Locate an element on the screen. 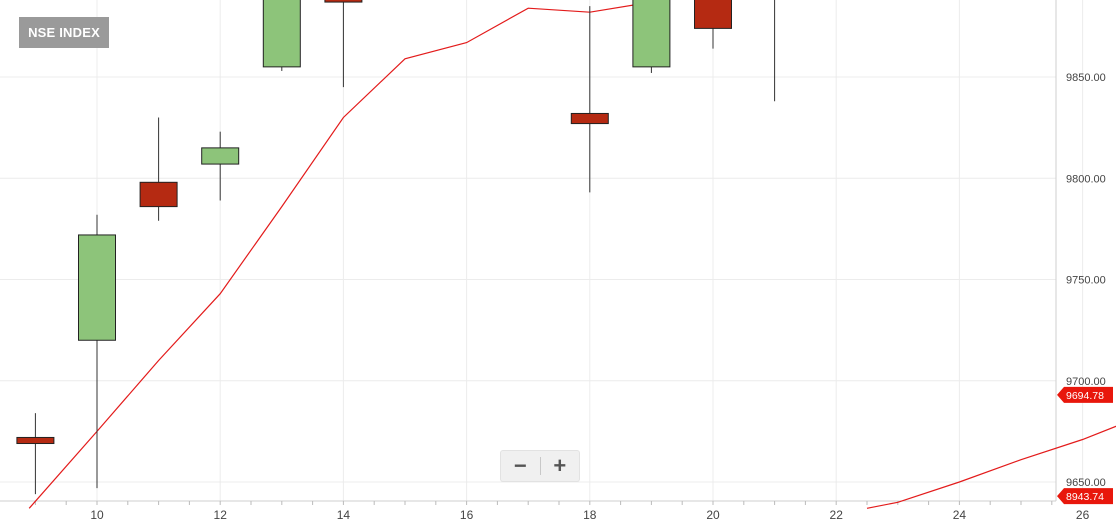  x-tick-label: 10 is located at coordinates (97, 515).